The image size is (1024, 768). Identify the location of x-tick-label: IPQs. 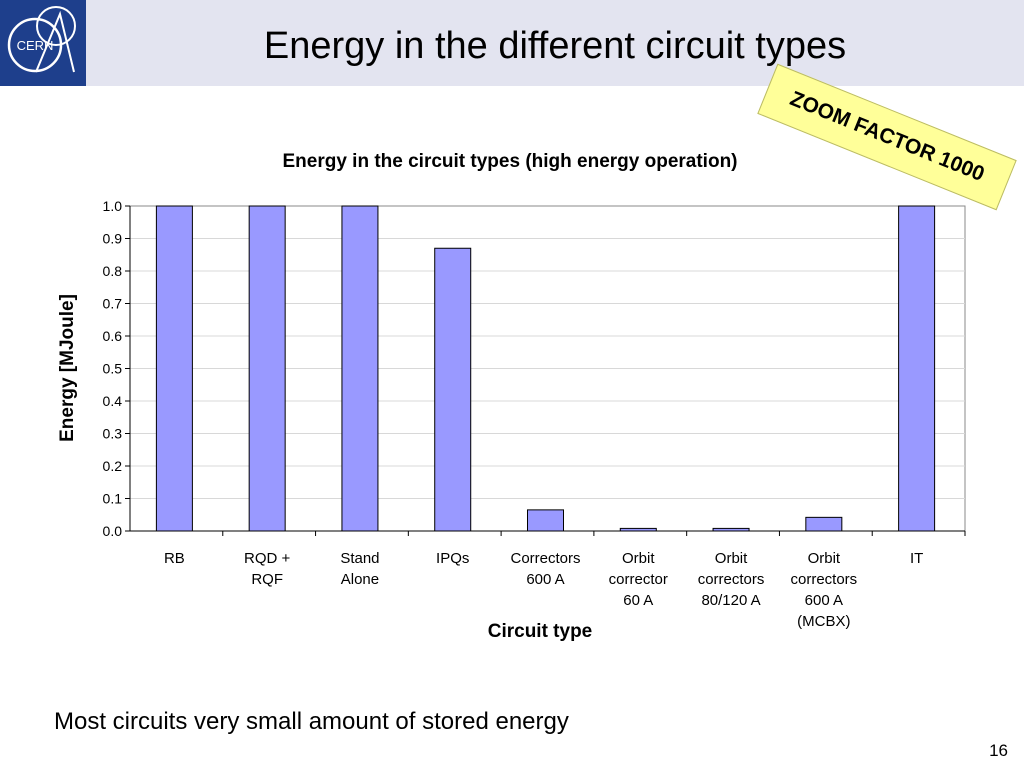
(452, 558).